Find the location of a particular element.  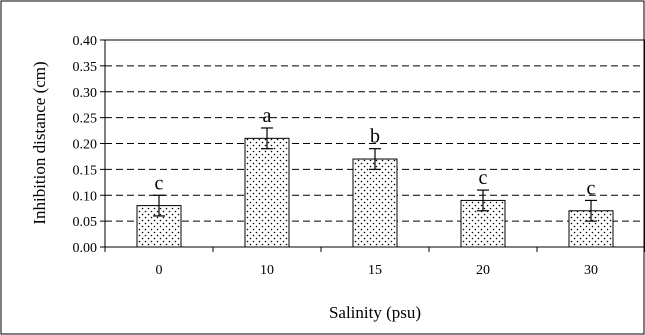

y-tick-label: 0.05 is located at coordinates (85, 222).